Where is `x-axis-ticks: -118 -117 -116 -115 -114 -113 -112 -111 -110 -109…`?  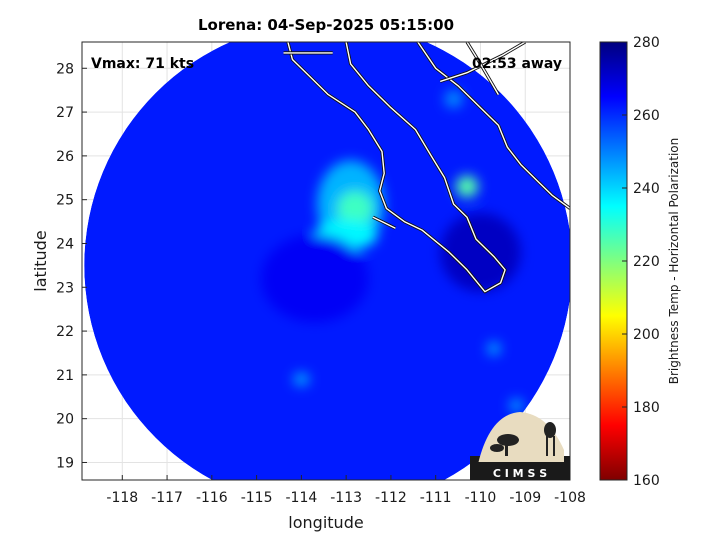
x-axis-ticks: -118 -117 -116 -115 -114 -113 -112 -111 -110 -109… is located at coordinates (346, 490).